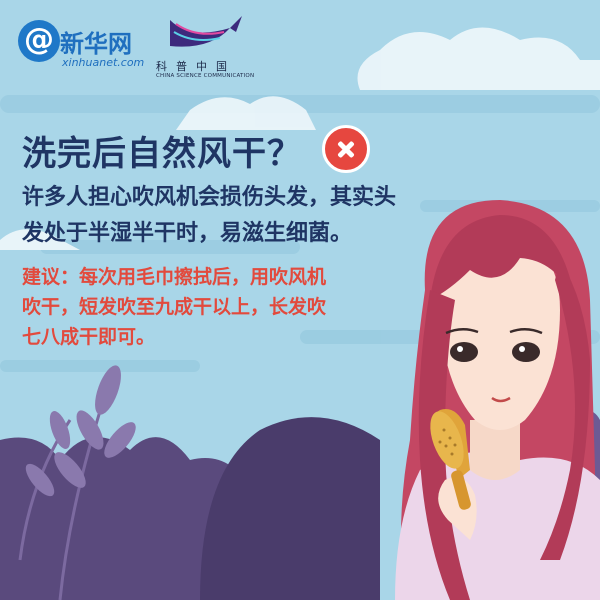 This screenshot has width=600, height=600. Describe the element at coordinates (450, 459) in the screenshot. I see `hairbrush-icon` at that location.